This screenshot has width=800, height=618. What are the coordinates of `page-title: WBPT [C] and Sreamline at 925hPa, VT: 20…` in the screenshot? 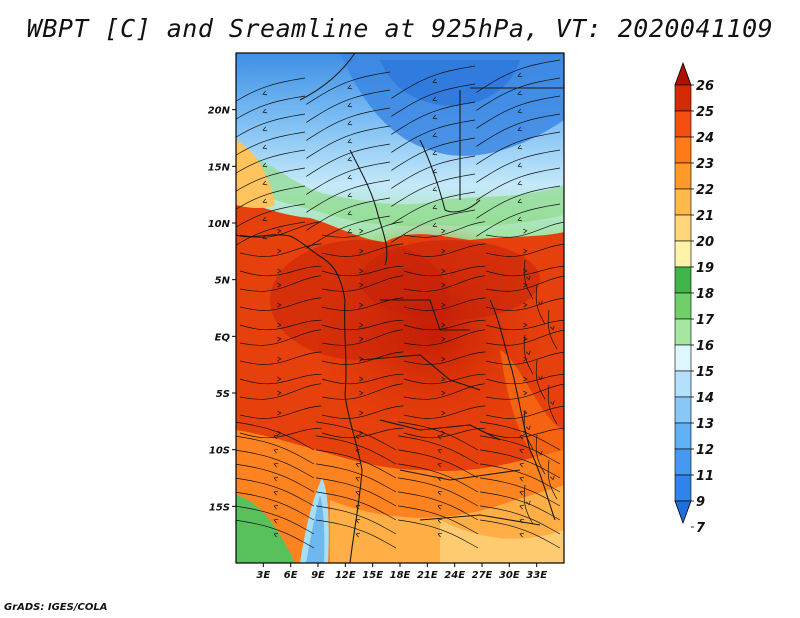 It's located at (400, 28).